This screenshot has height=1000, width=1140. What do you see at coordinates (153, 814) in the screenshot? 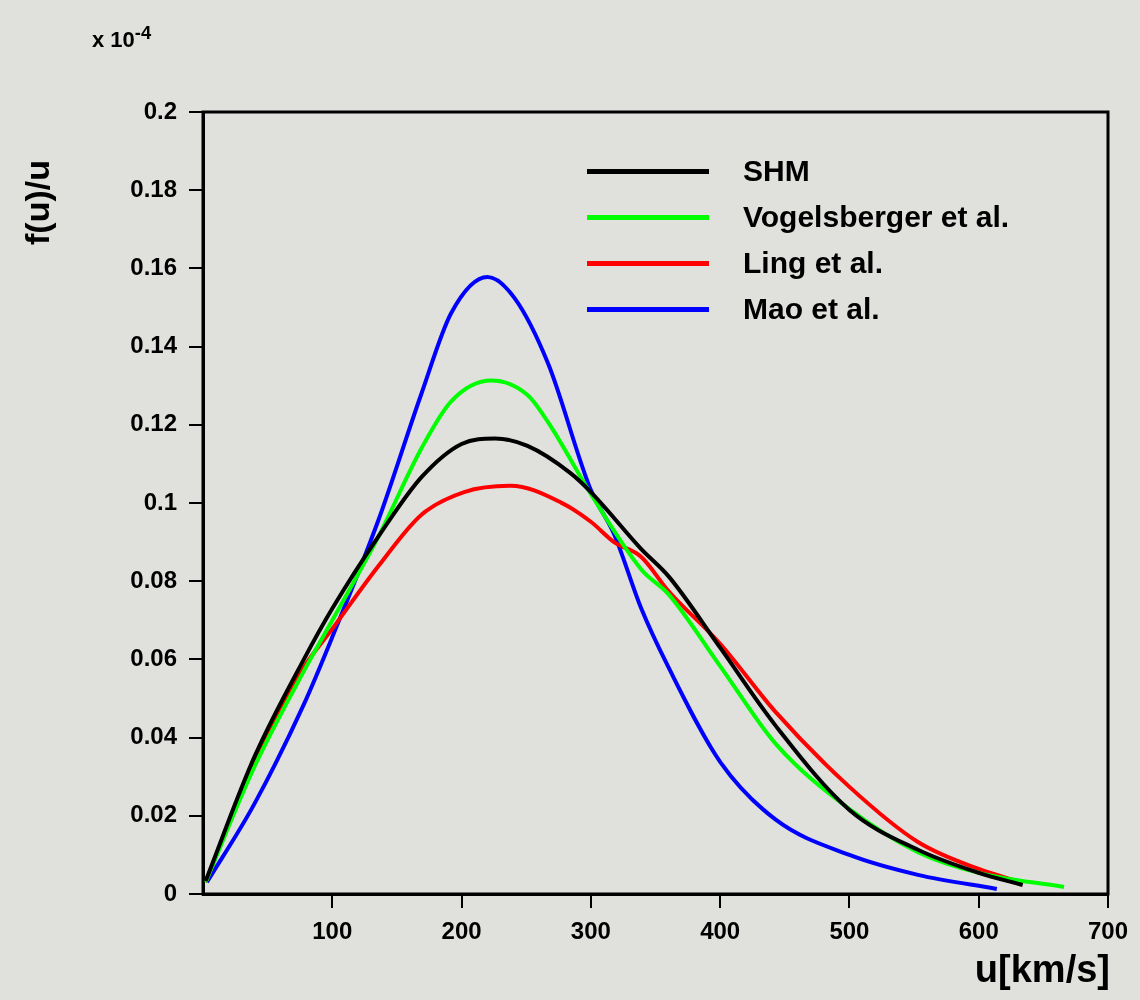
I see `y-tick-label: 0.02` at bounding box center [153, 814].